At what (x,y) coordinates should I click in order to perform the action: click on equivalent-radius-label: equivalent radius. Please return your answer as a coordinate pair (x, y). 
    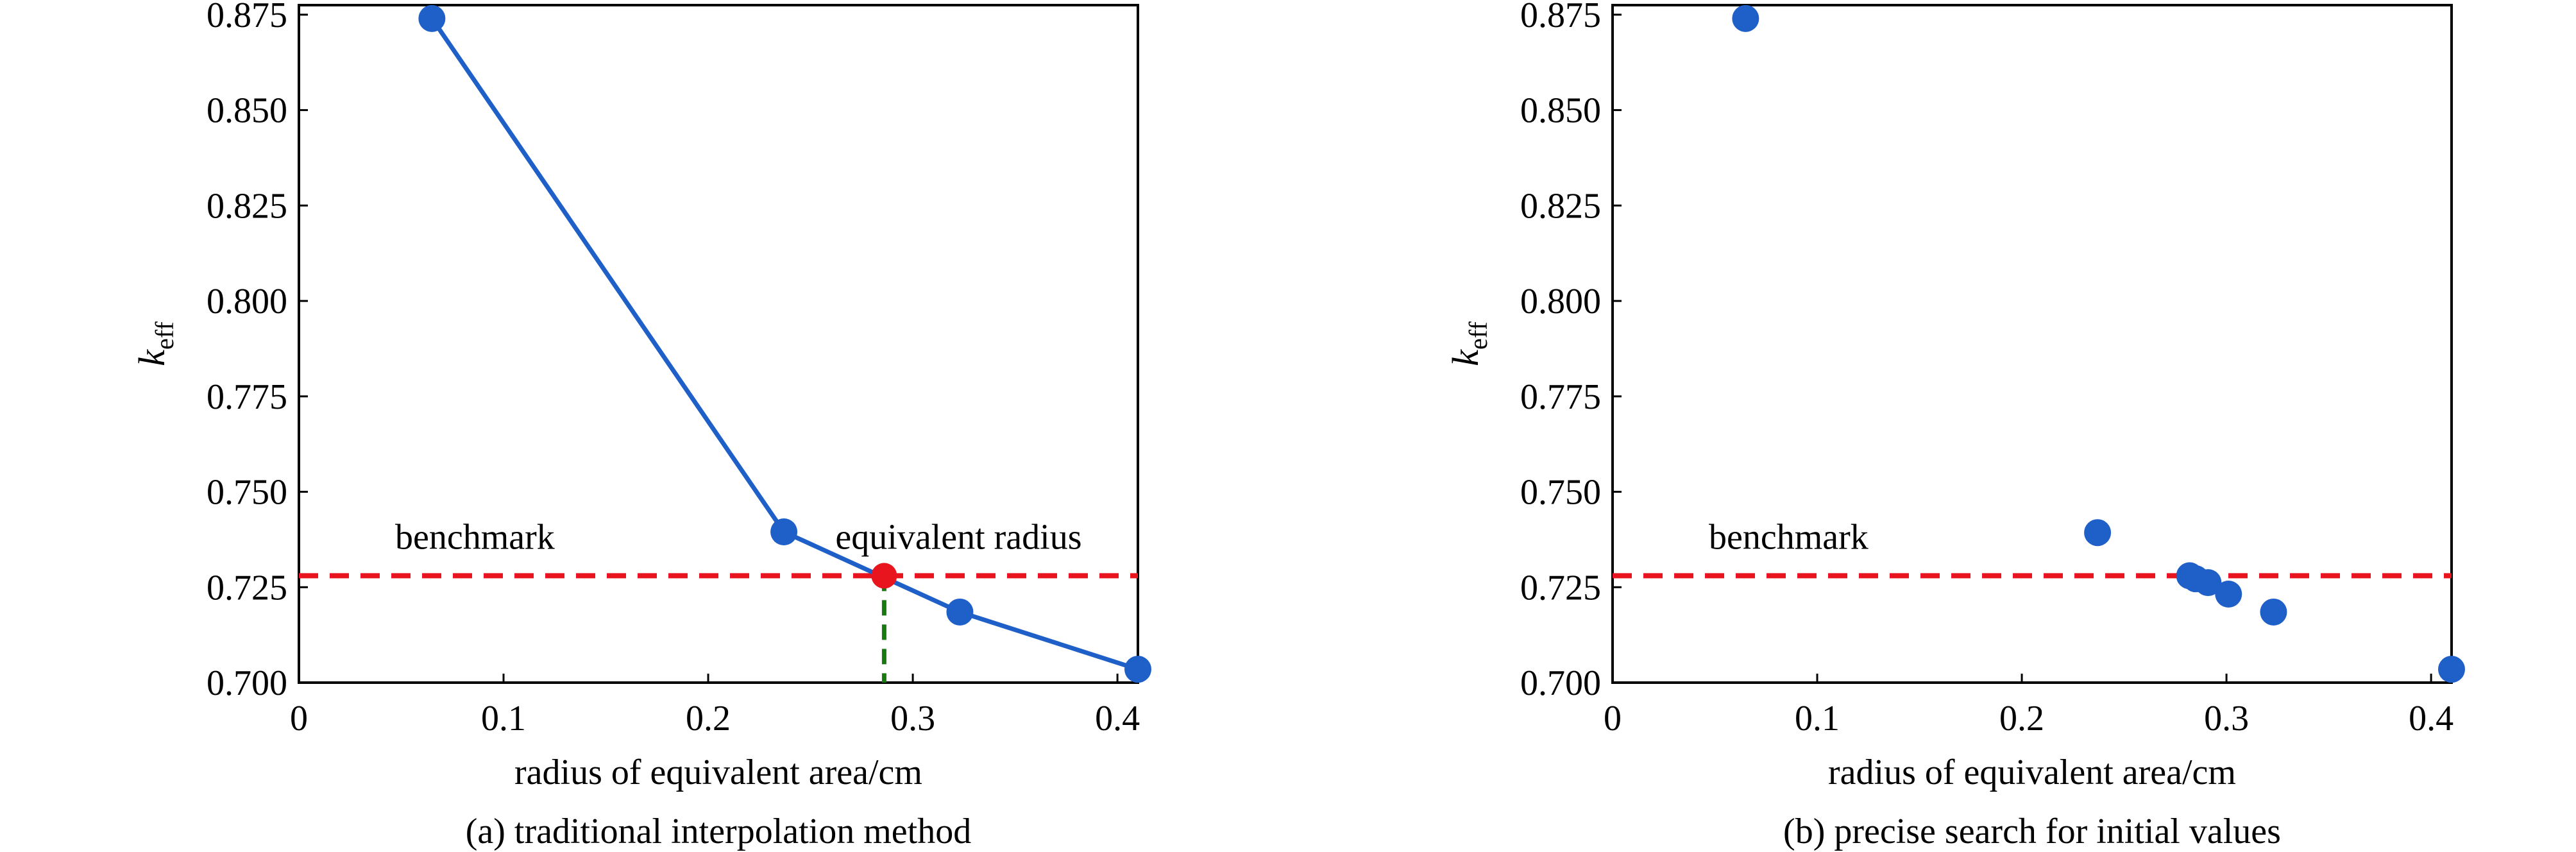
    Looking at the image, I should click on (958, 537).